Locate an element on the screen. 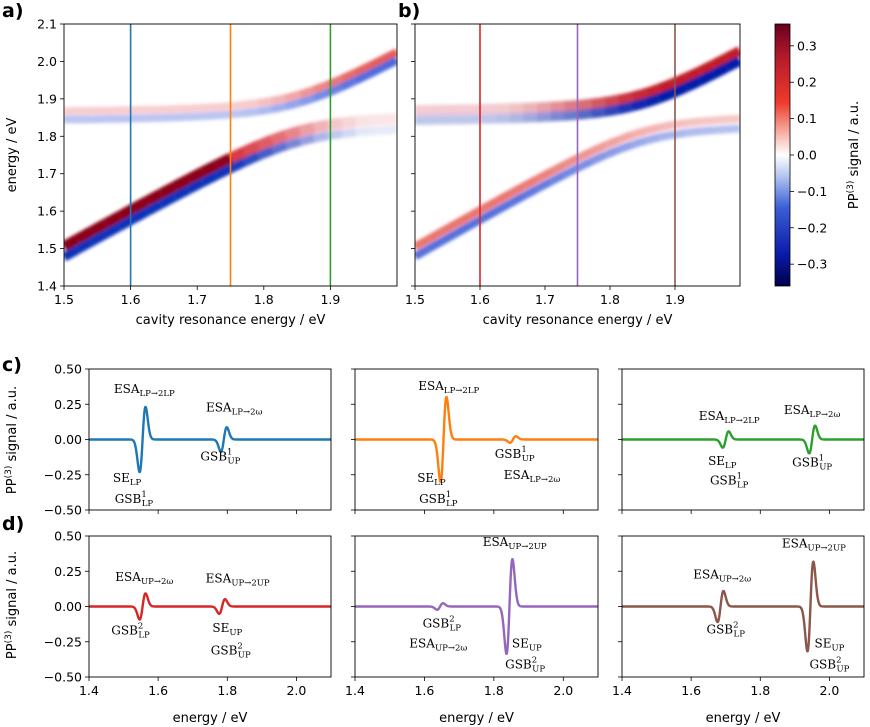 This screenshot has width=870, height=727. colorbar-tick-label: −0.2 is located at coordinates (812, 227).